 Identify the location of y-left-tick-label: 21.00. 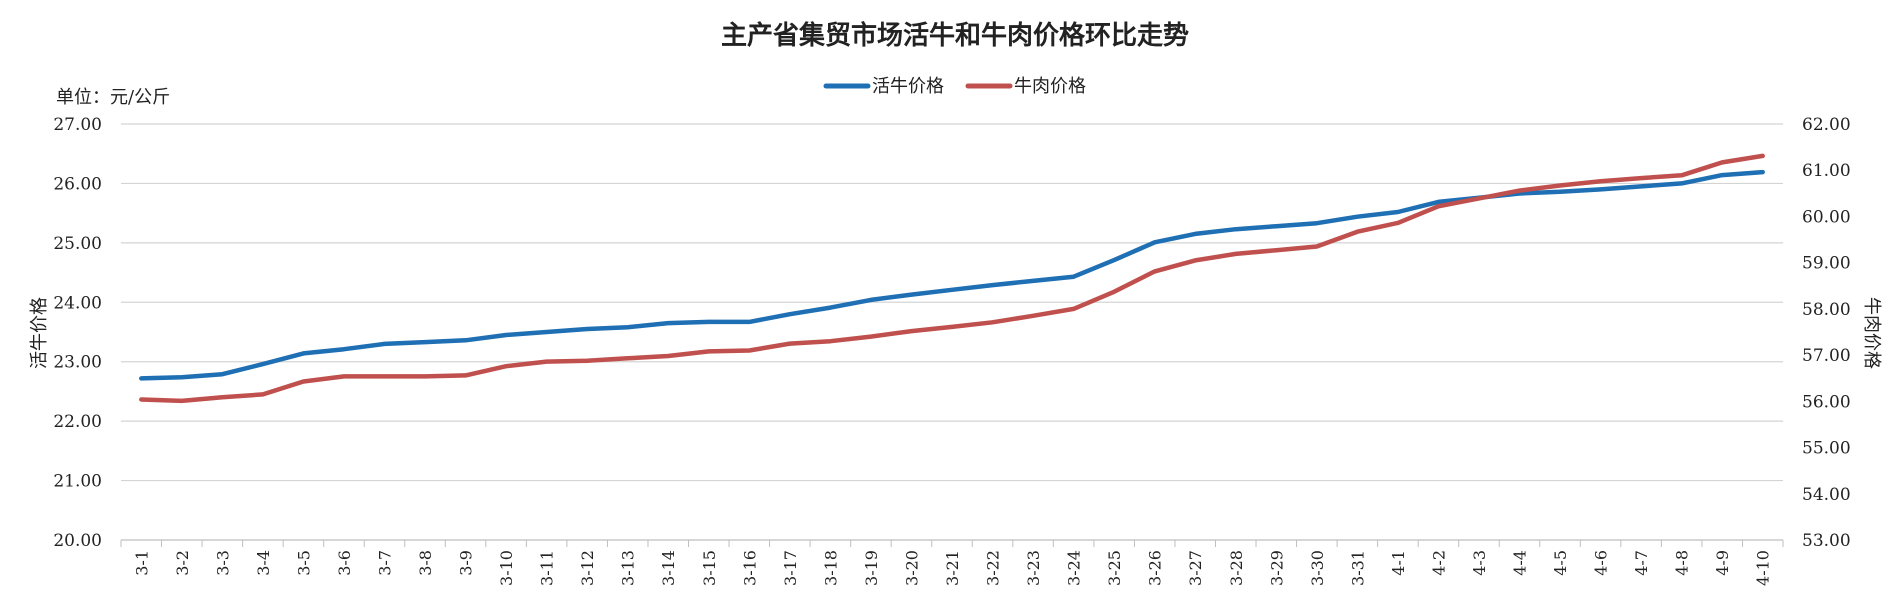
(77, 482).